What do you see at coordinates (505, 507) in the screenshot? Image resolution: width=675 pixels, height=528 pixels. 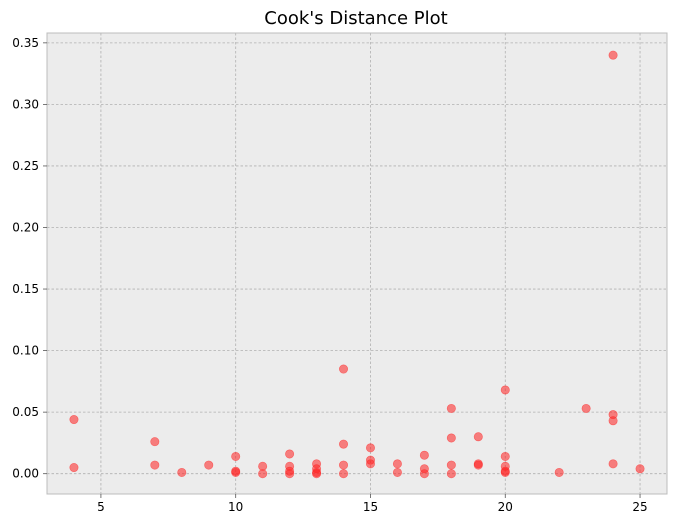 I see `x-tick-label: 20` at bounding box center [505, 507].